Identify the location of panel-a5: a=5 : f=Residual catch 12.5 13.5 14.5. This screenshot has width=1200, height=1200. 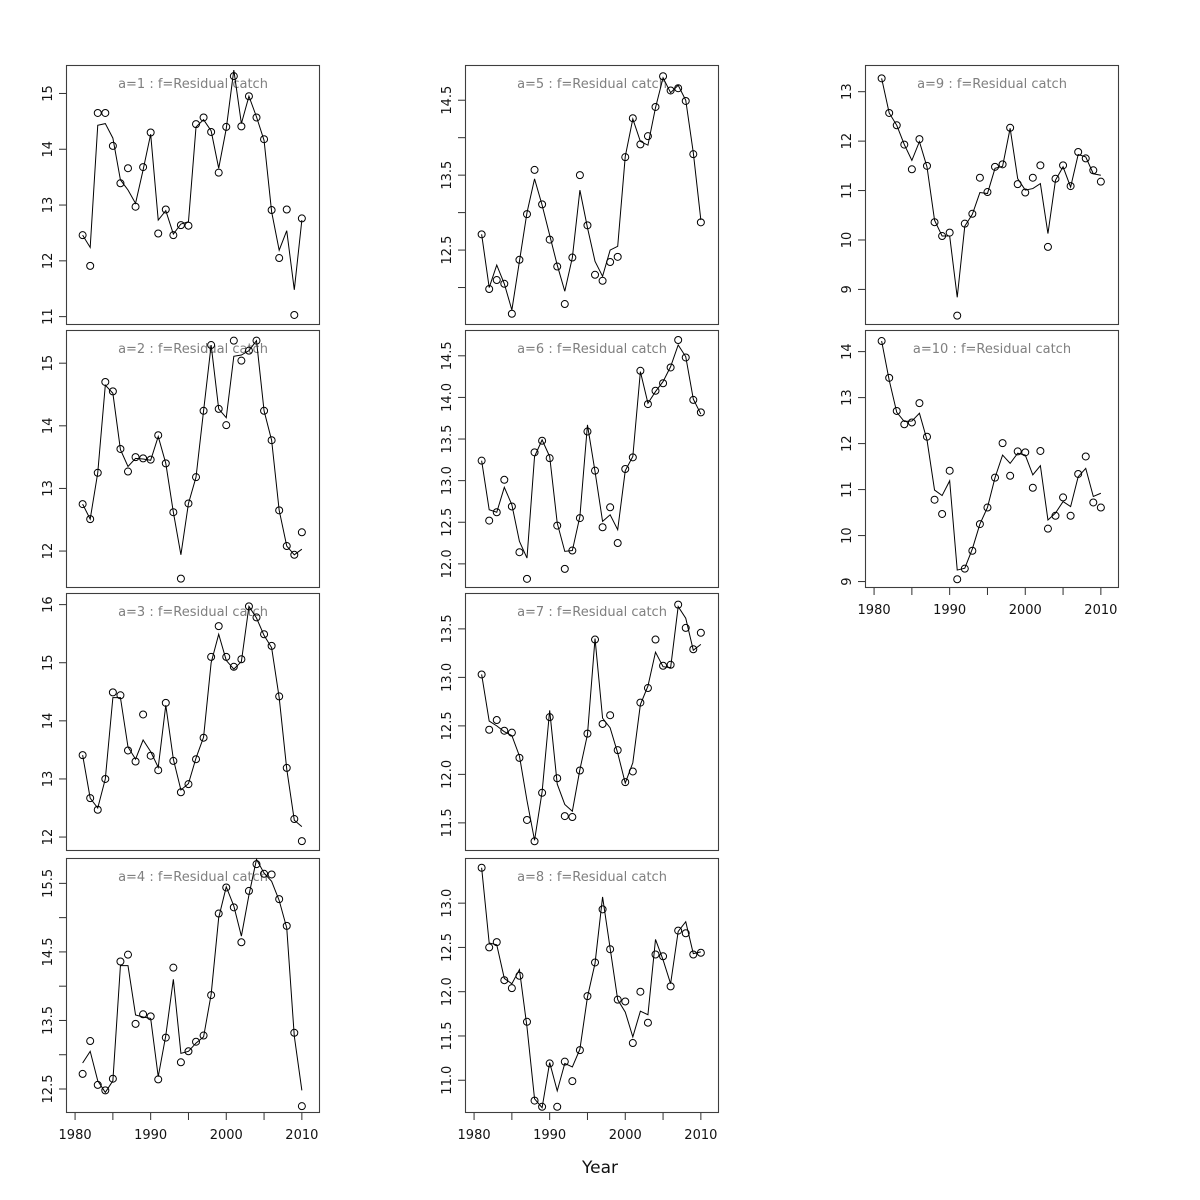
(580, 195).